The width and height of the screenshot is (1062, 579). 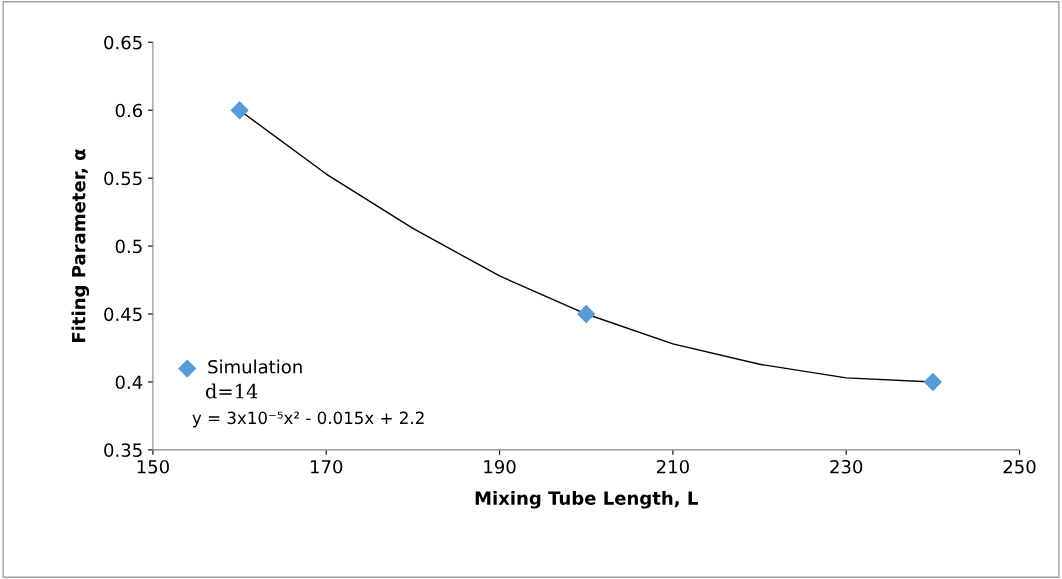 I want to click on x-tick-label: 170, so click(x=327, y=466).